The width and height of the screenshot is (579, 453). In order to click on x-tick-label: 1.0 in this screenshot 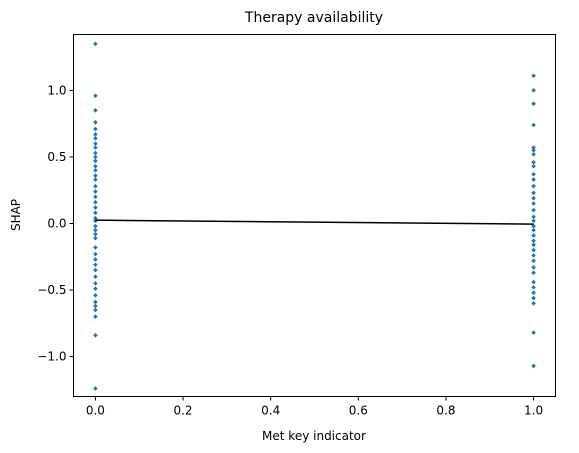, I will do `click(533, 411)`.